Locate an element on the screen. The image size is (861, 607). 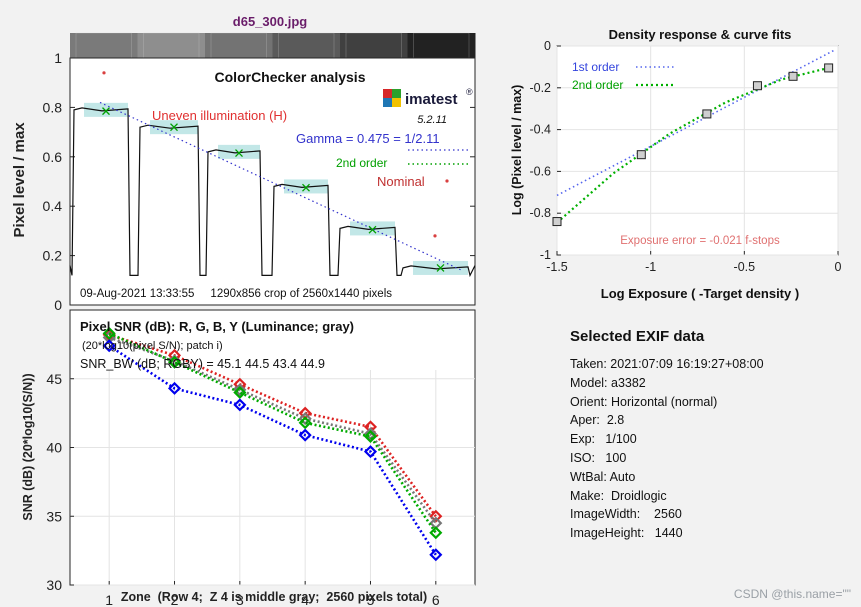
snr-y-tick-label: 30 is located at coordinates (54, 585).